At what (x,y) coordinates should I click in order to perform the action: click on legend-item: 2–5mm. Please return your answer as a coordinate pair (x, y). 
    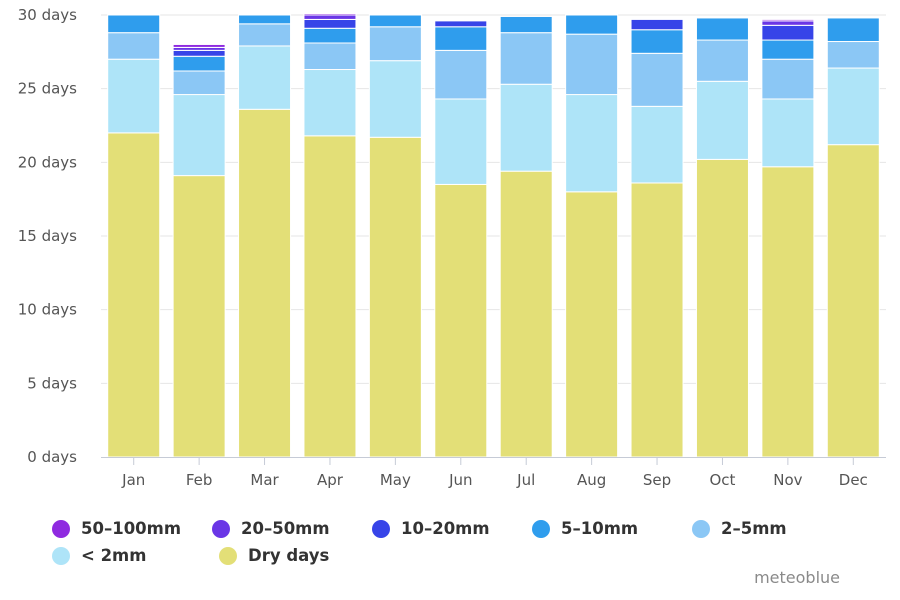
    Looking at the image, I should click on (772, 528).